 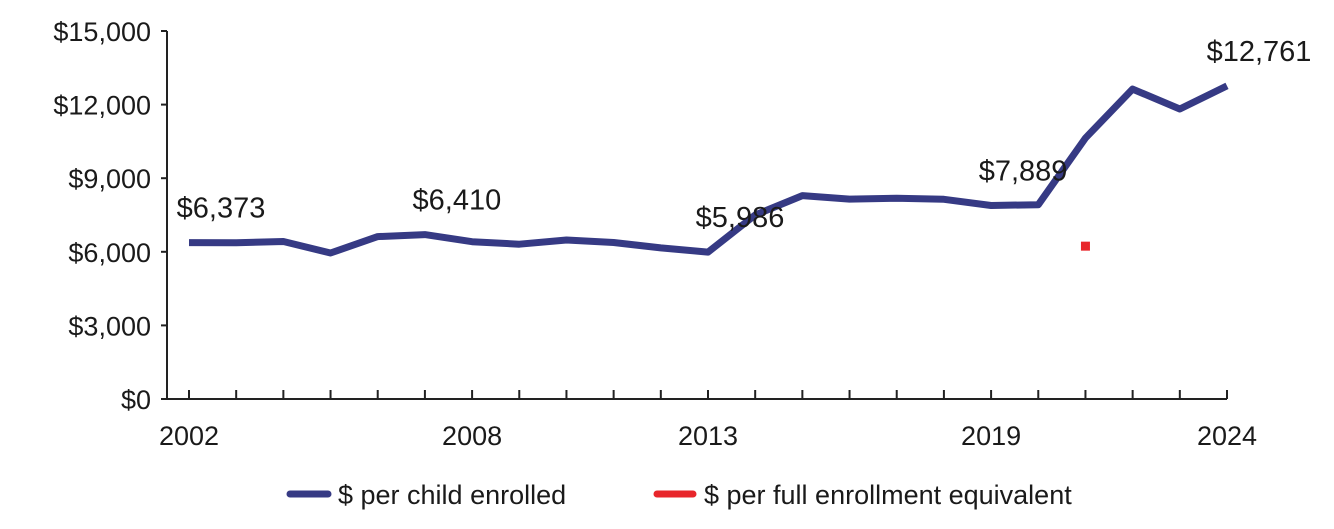 What do you see at coordinates (1259, 52) in the screenshot?
I see `data-label: $12,761` at bounding box center [1259, 52].